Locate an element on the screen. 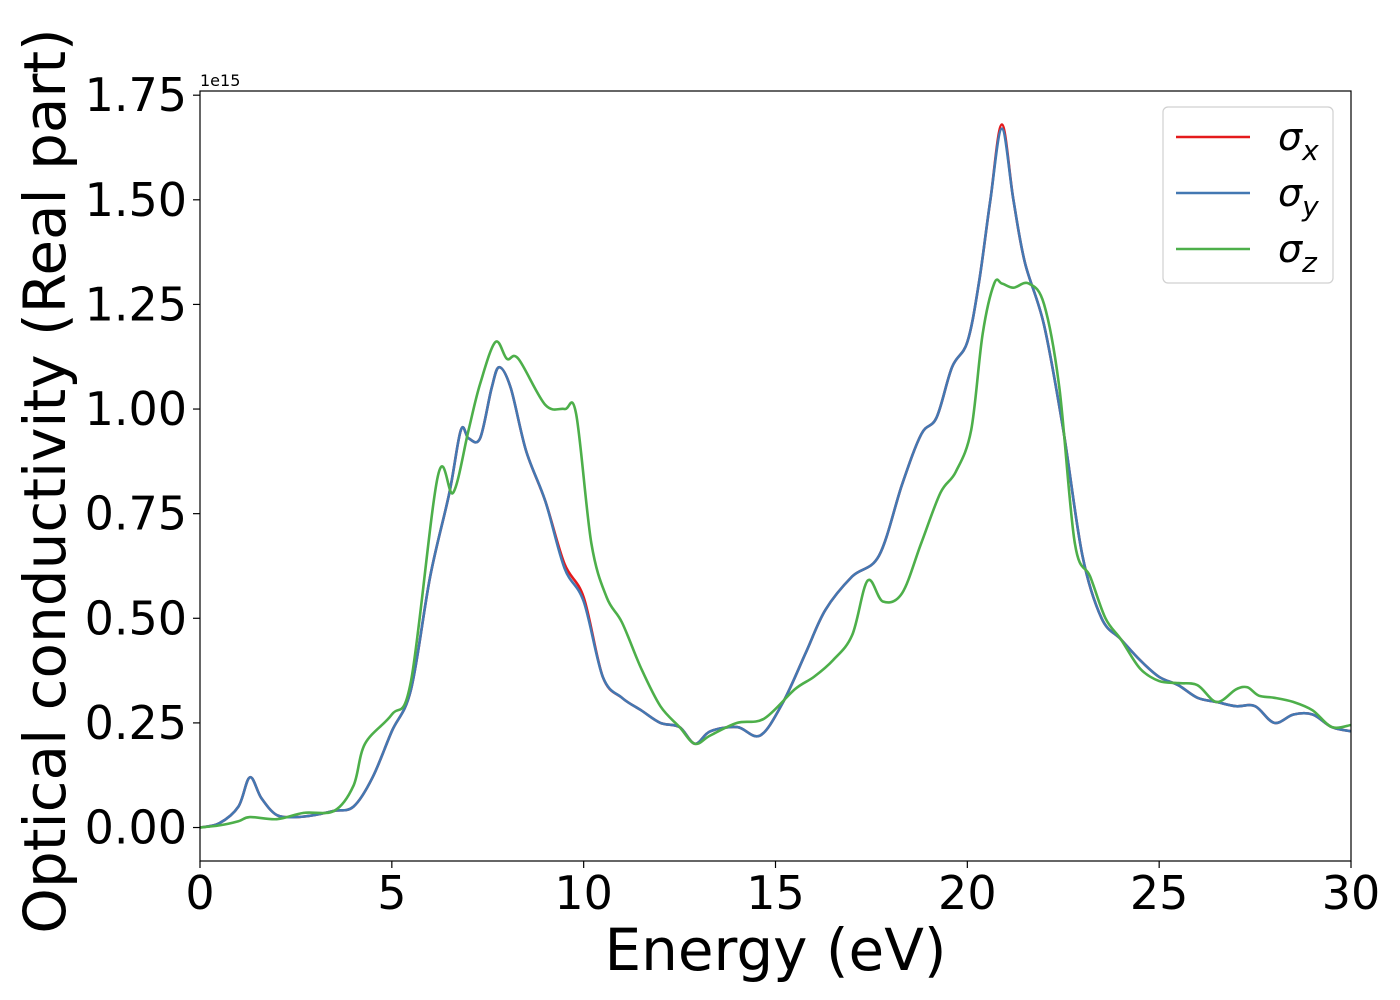 This screenshot has width=1400, height=1000. x-tick-label: 30 is located at coordinates (1351, 893).